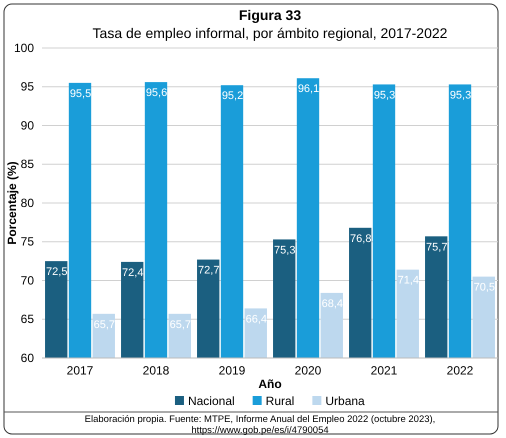  I want to click on data-label: 72,4, so click(133, 272).